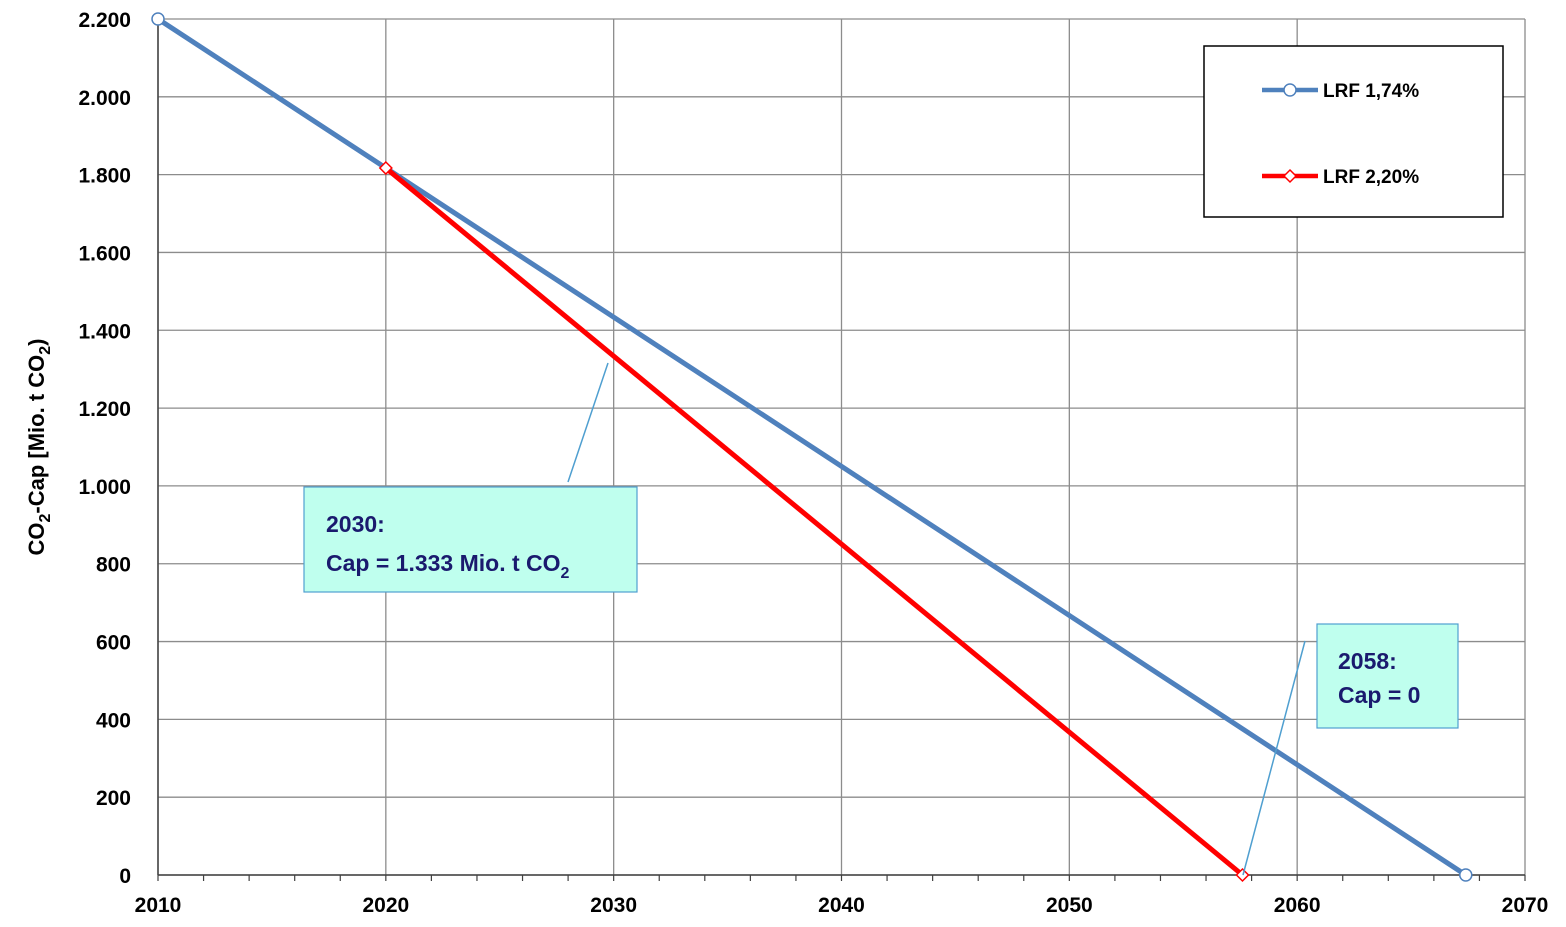 This screenshot has height=927, width=1566. Describe the element at coordinates (385, 905) in the screenshot. I see `x-tick-label: 2020` at that location.